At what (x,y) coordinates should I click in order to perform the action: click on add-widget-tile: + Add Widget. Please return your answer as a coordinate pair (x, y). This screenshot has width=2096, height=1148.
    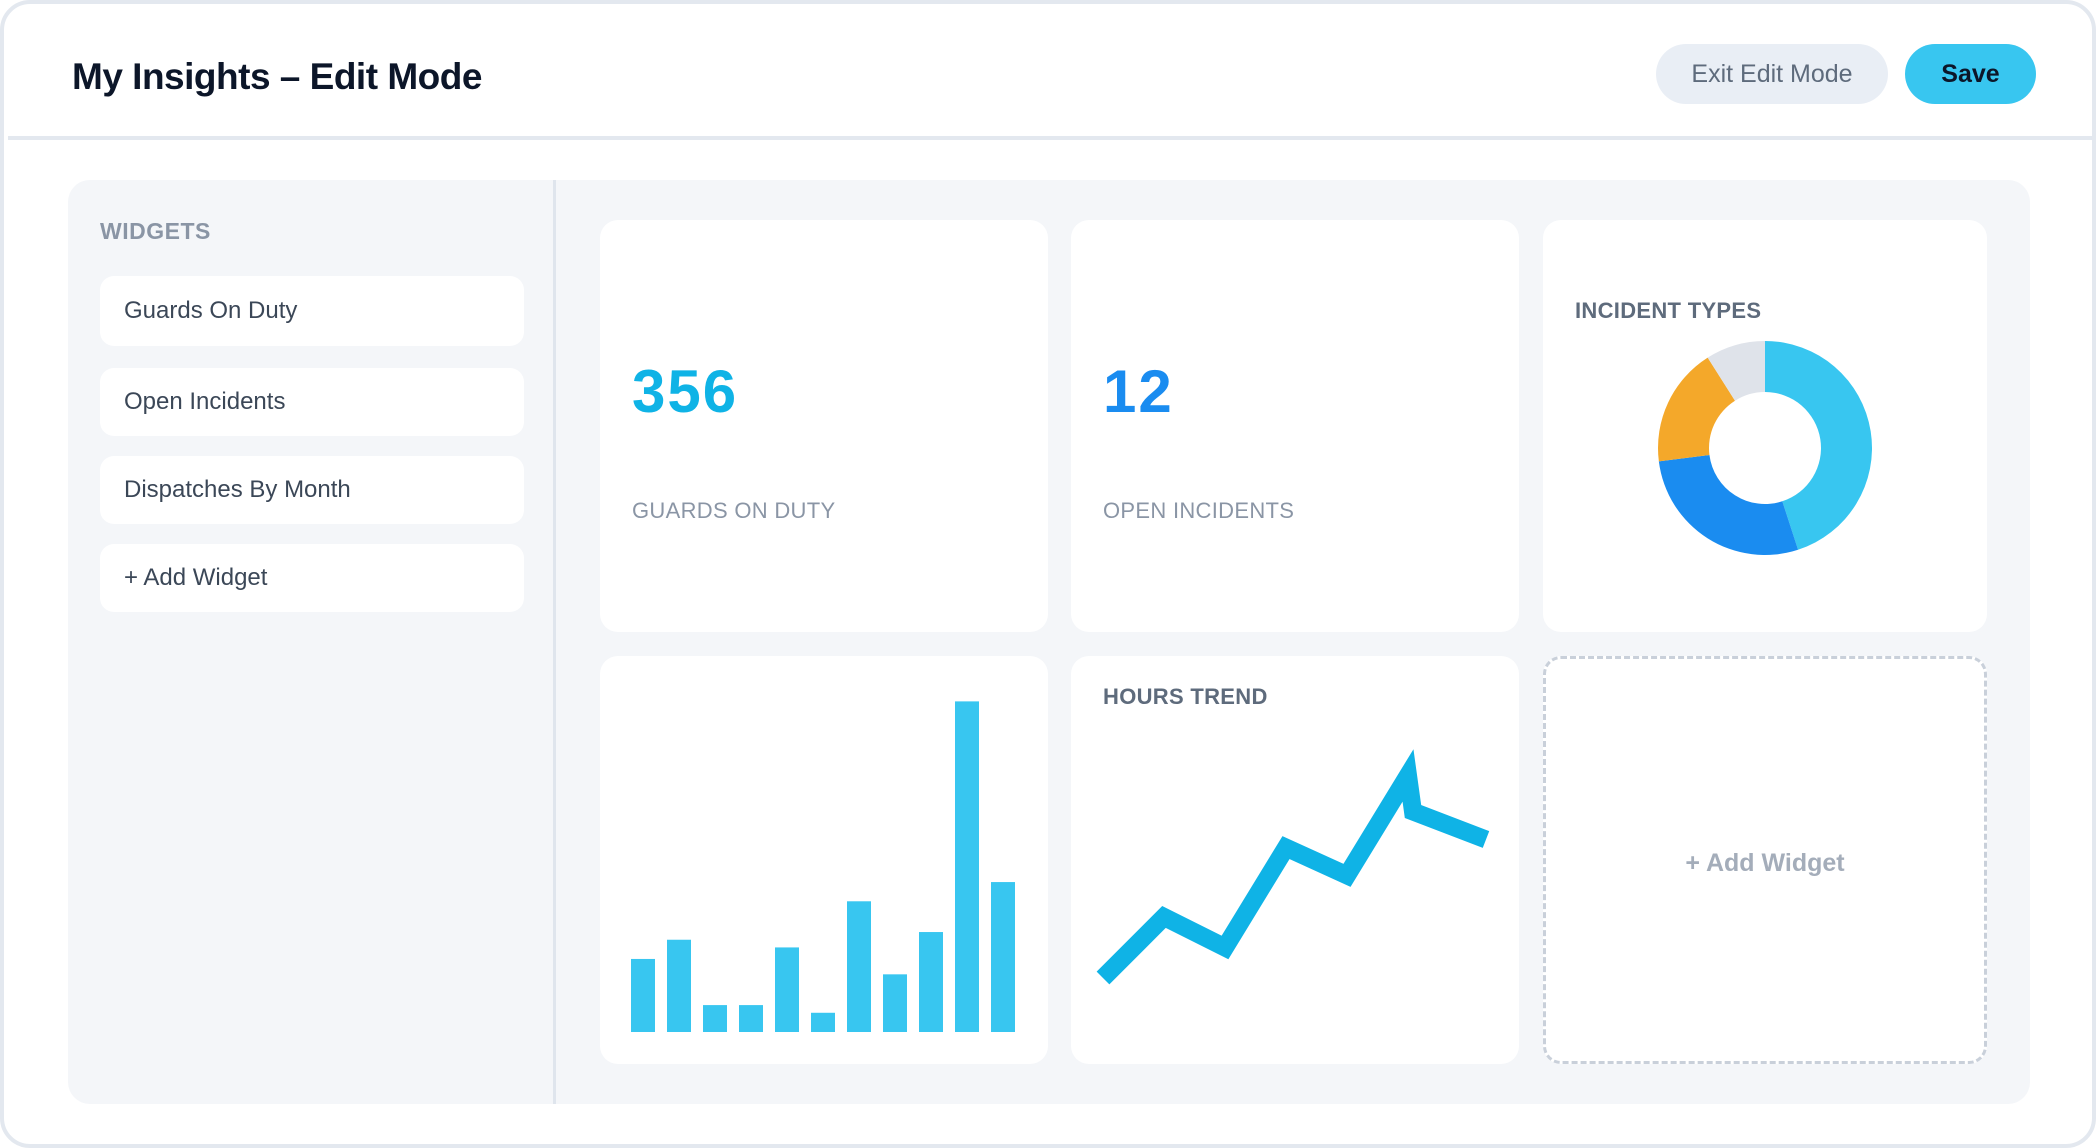
    Looking at the image, I should click on (1765, 860).